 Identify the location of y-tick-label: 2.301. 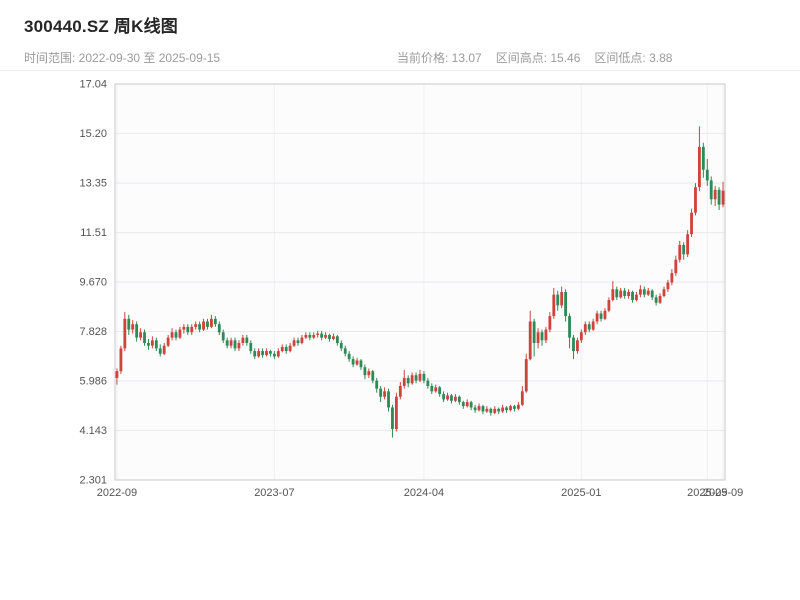
(93, 481).